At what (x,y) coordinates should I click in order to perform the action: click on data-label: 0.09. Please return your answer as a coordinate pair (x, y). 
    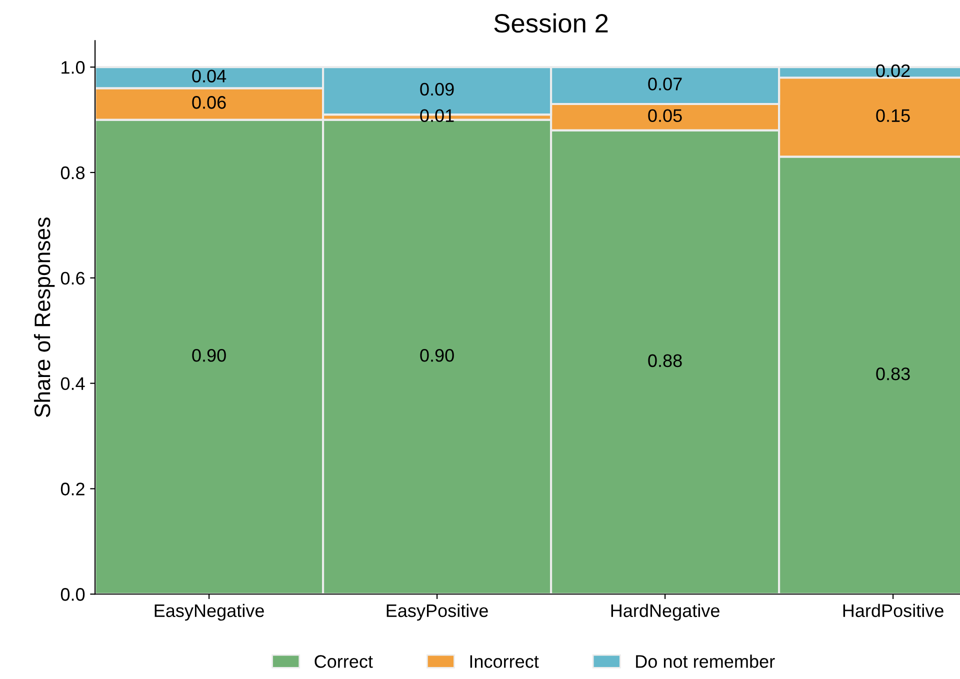
    Looking at the image, I should click on (437, 89).